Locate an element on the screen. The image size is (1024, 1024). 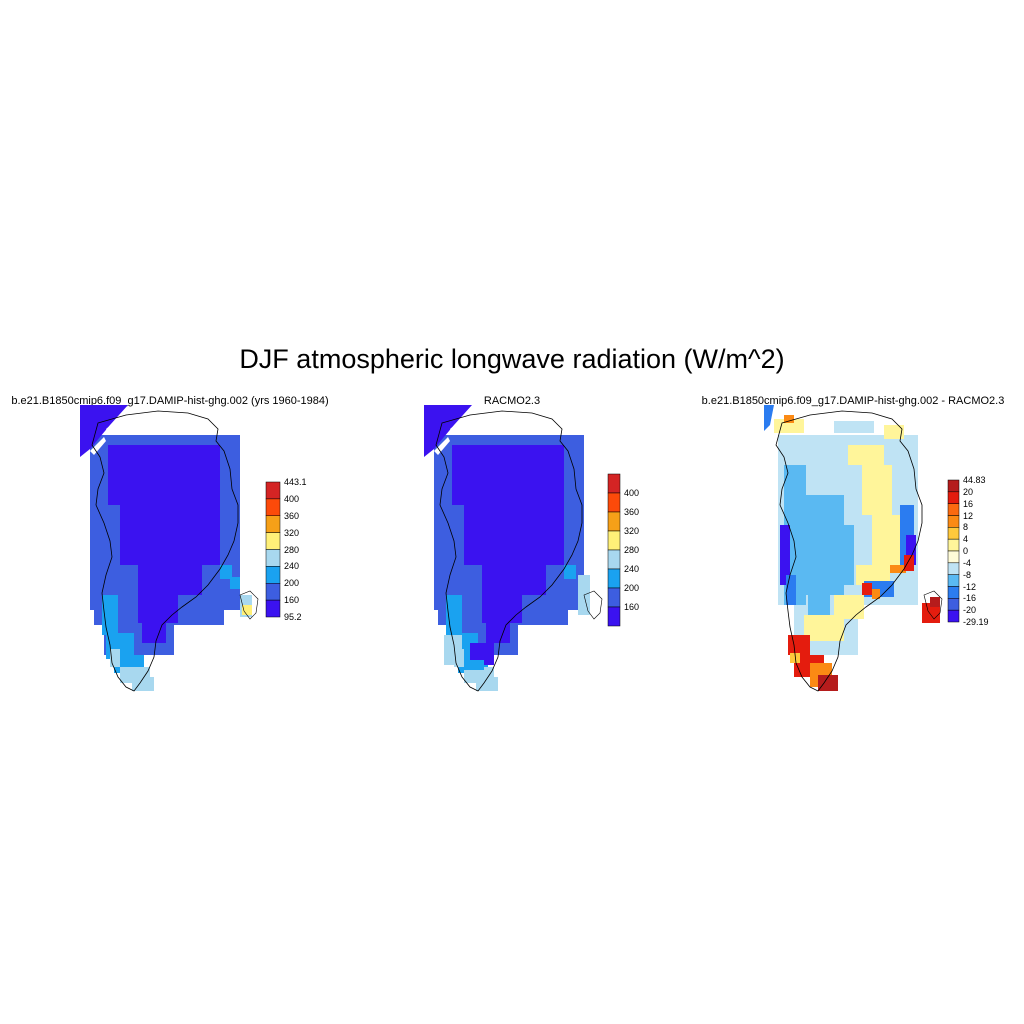
colorbar-tick-label: -4 is located at coordinates (967, 562).